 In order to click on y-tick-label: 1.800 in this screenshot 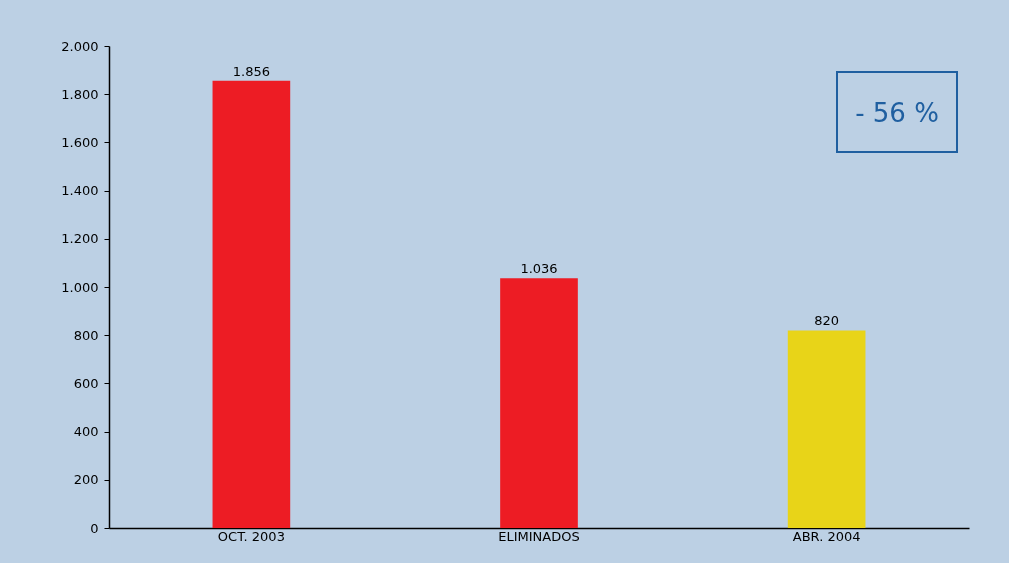, I will do `click(80, 94)`.